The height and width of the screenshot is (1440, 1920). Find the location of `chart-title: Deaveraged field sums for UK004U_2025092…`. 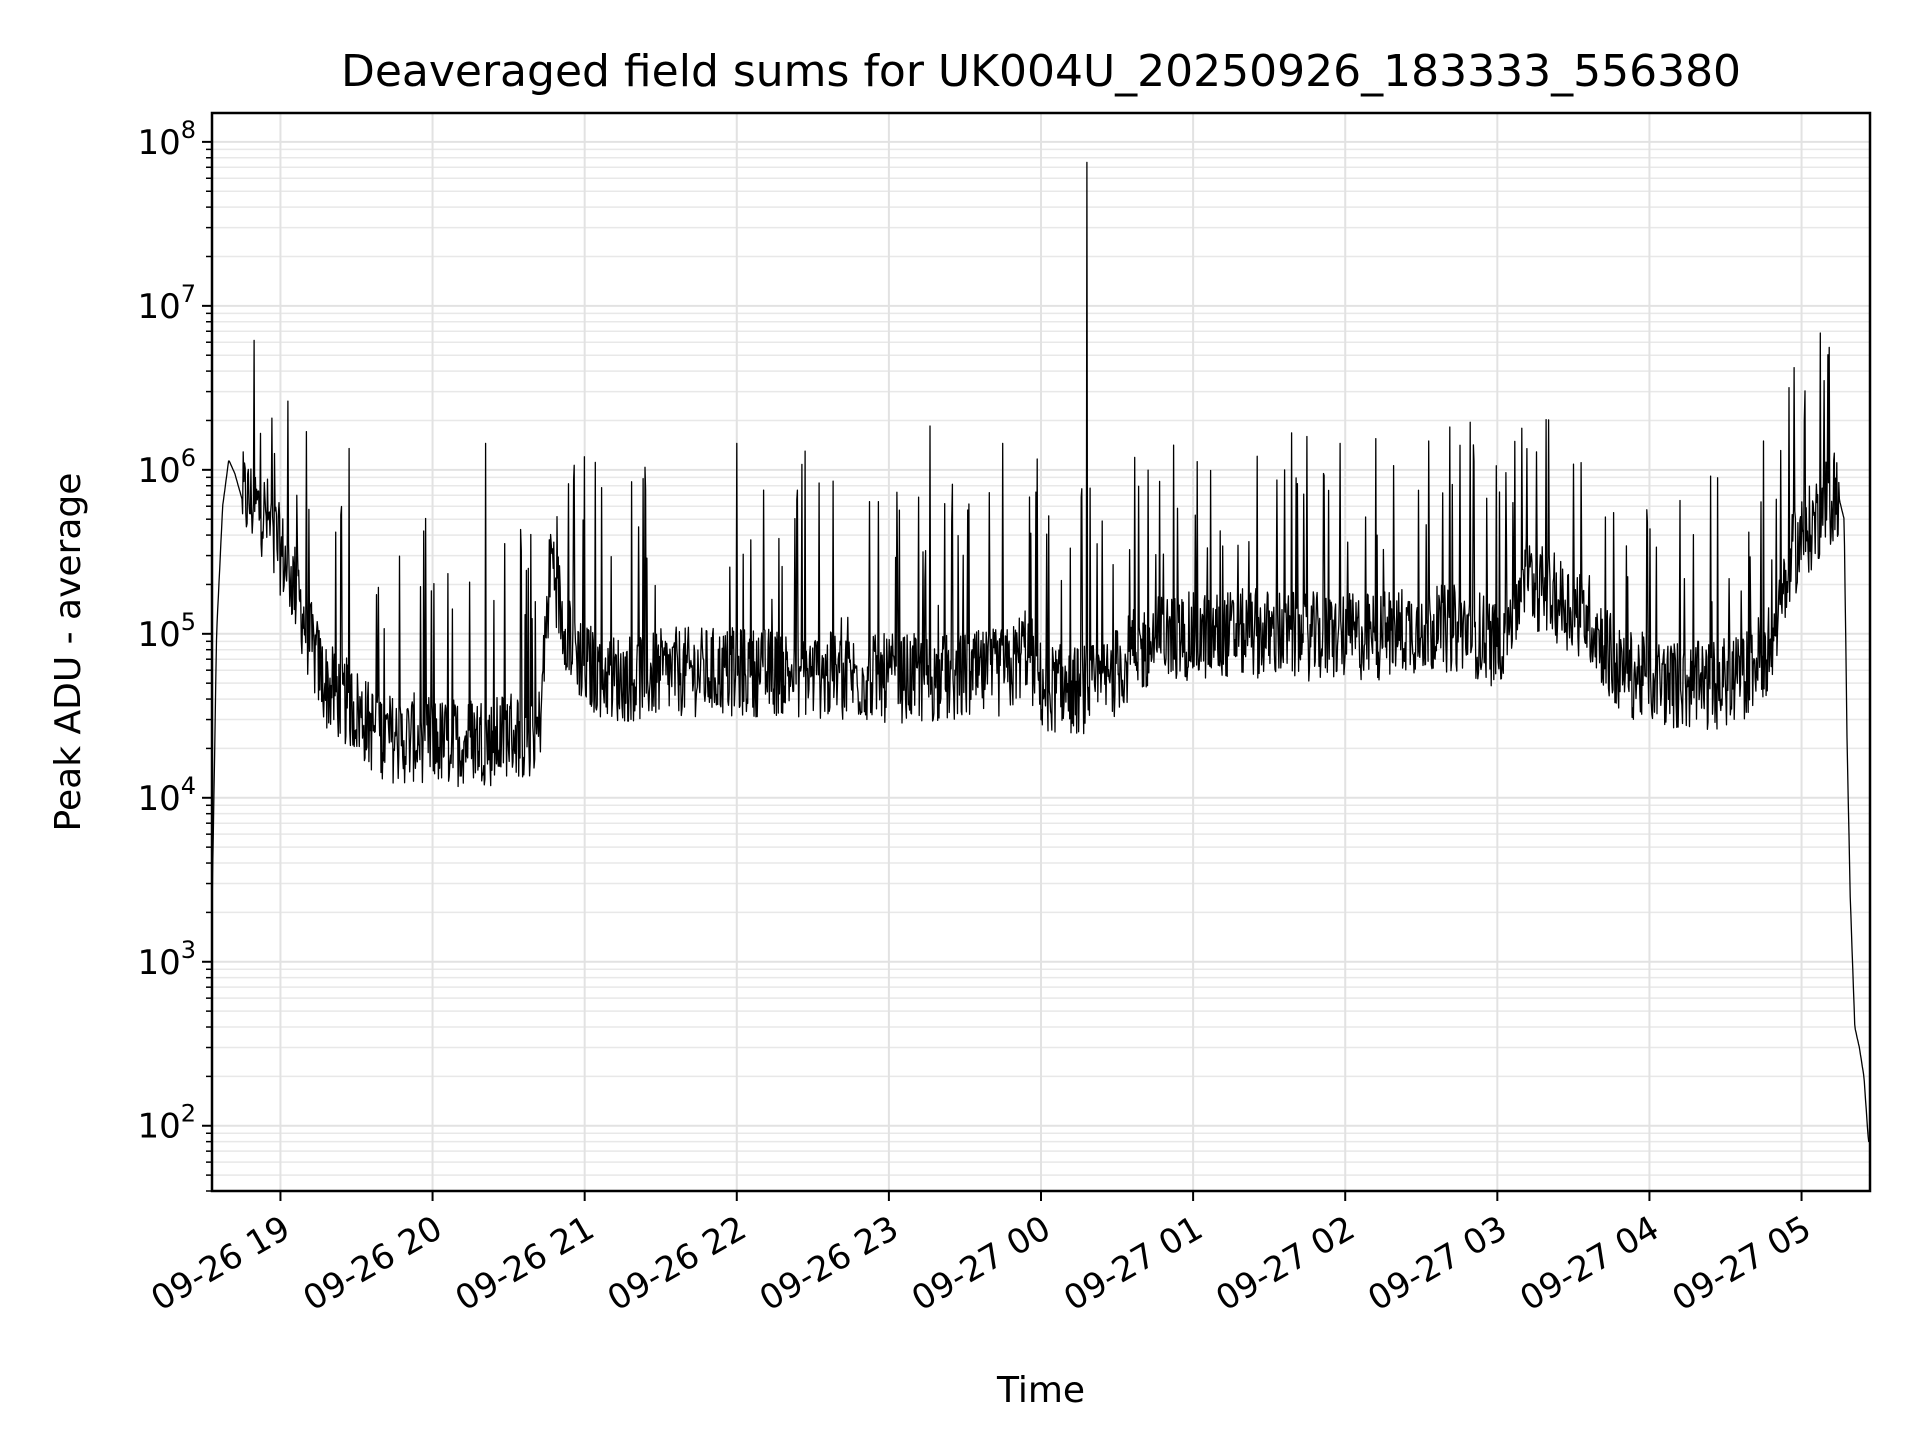

chart-title: Deaveraged field sums for UK004U_2025092… is located at coordinates (1041, 71).